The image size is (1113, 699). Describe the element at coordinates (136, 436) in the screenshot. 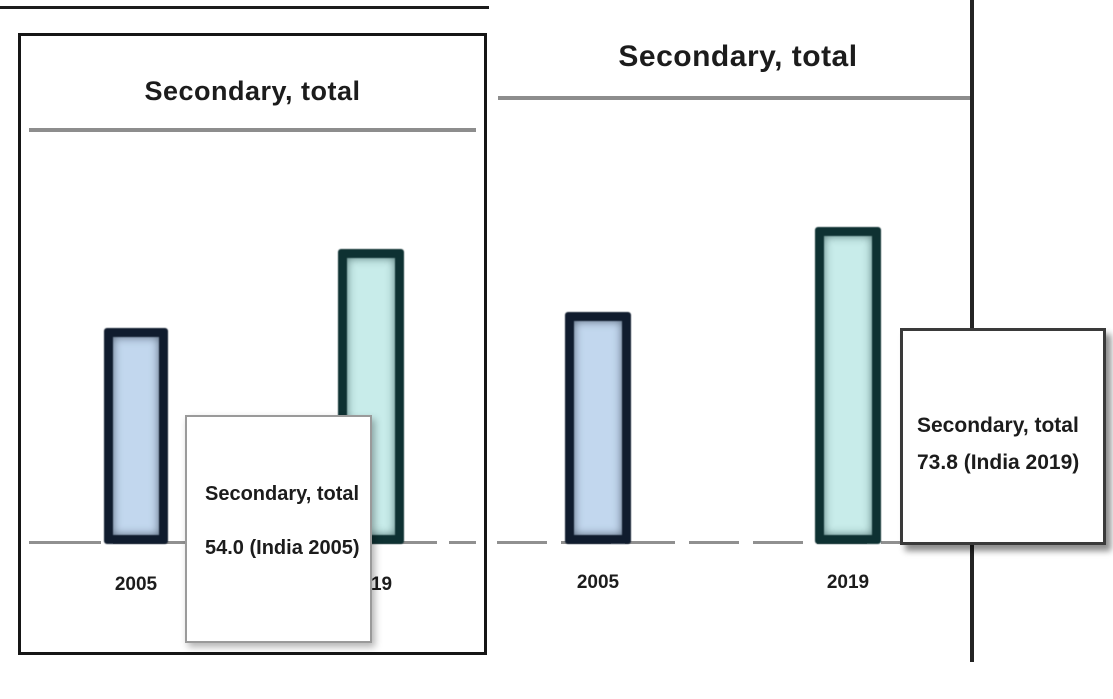

I see `bar-2005-left` at that location.